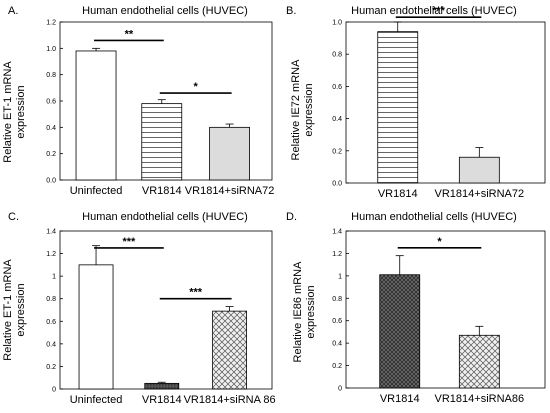  Describe the element at coordinates (13, 11) in the screenshot. I see `panel-label: A.` at that location.